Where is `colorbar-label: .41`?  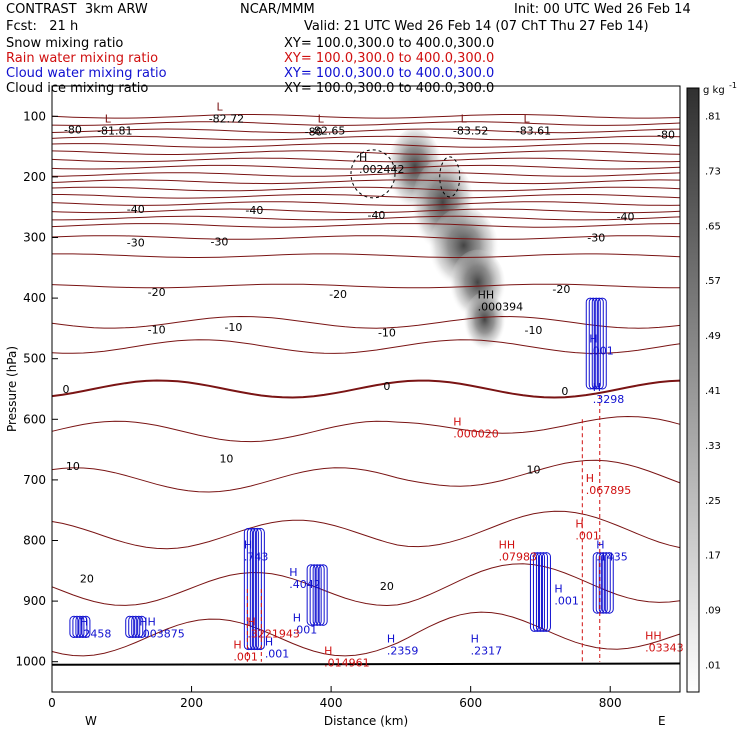 colorbar-label: .41 is located at coordinates (713, 391).